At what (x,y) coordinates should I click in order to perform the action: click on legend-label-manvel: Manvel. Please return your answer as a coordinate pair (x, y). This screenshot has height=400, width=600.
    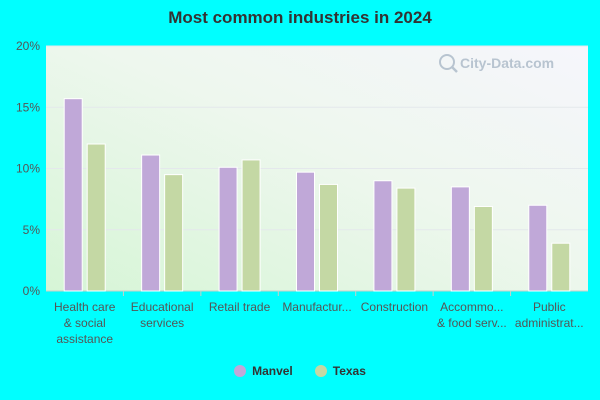
    Looking at the image, I should click on (272, 371).